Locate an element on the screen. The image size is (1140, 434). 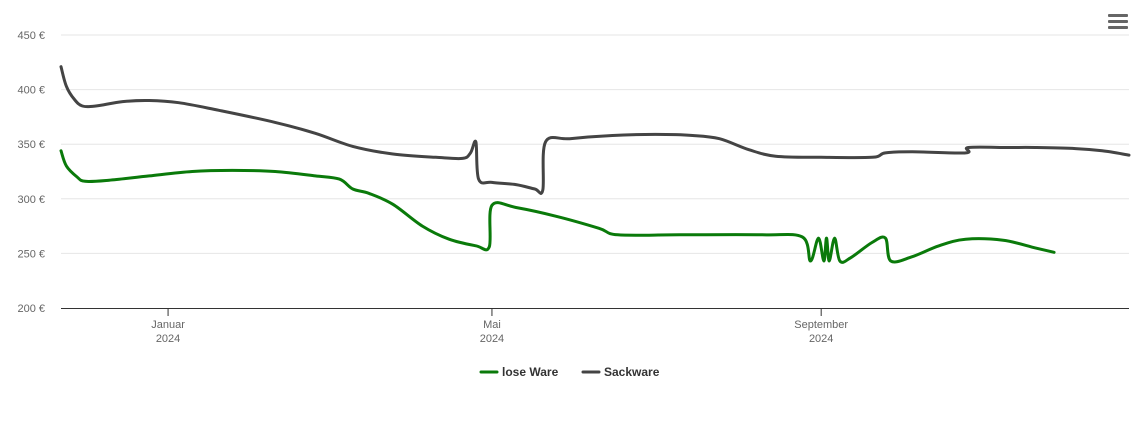
y-tick-label: 350 € is located at coordinates (31, 145).